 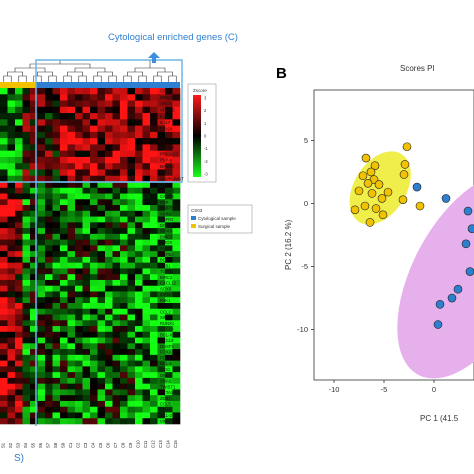 What do you see at coordinates (166, 294) in the screenshot?
I see `gene-label: EIF2A` at bounding box center [166, 294].